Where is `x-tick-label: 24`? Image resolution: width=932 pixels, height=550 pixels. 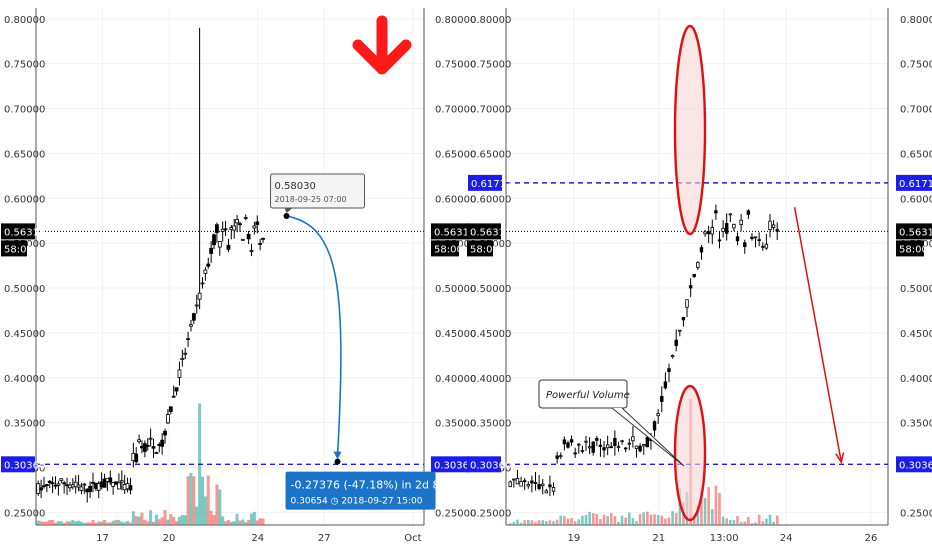
x-tick-label: 24 is located at coordinates (786, 538).